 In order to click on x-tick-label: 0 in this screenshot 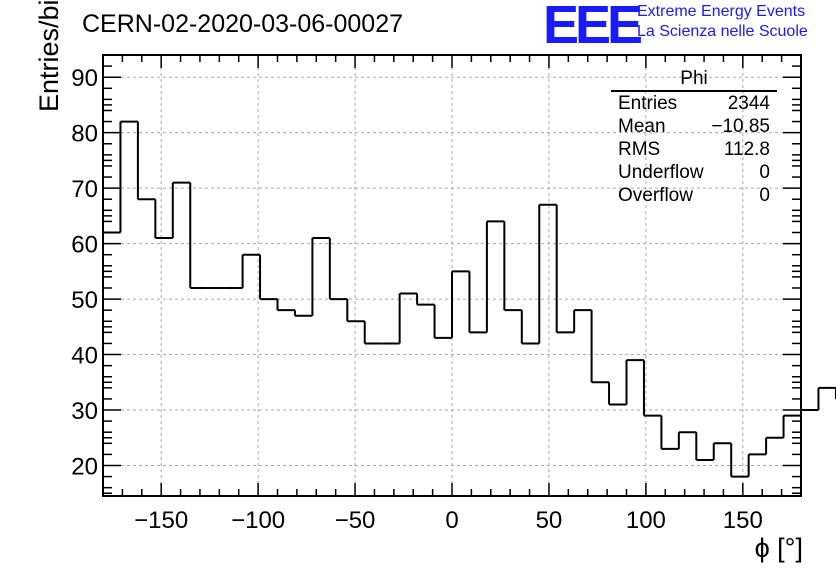, I will do `click(451, 520)`.